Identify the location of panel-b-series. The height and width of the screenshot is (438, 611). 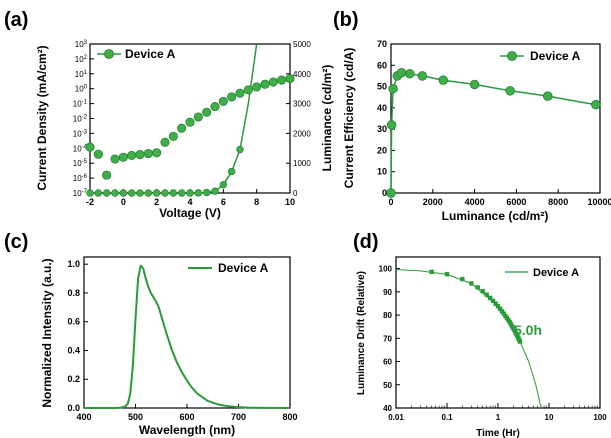
(493, 132).